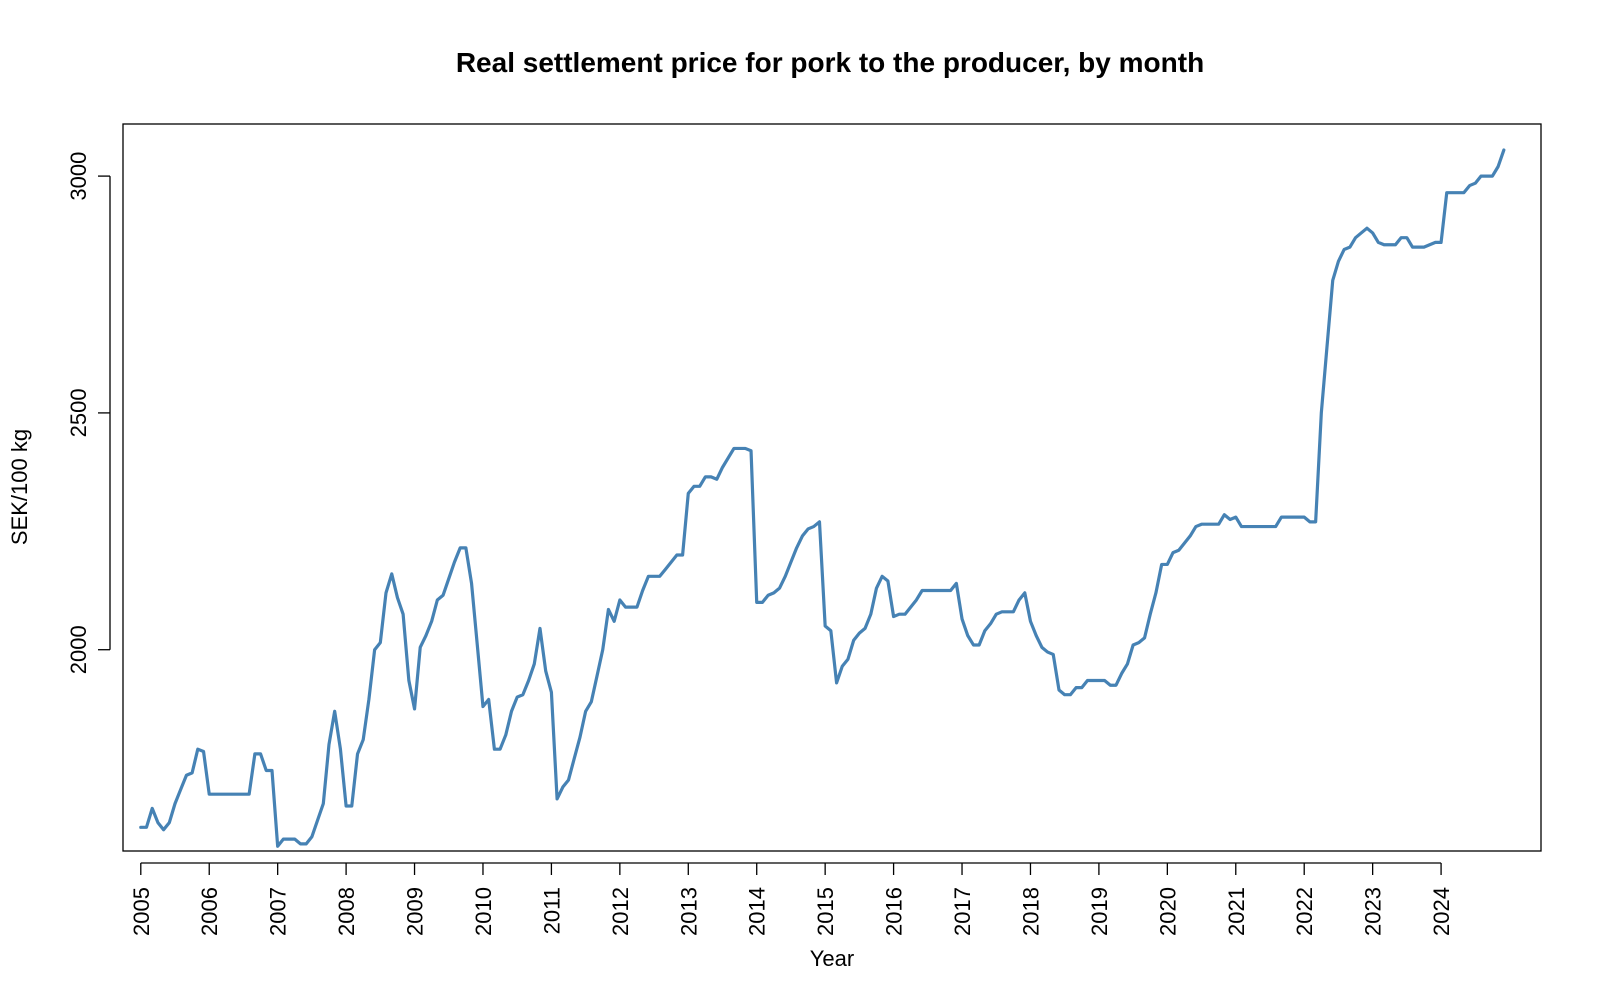  What do you see at coordinates (832, 958) in the screenshot?
I see `x-axis-label: Year` at bounding box center [832, 958].